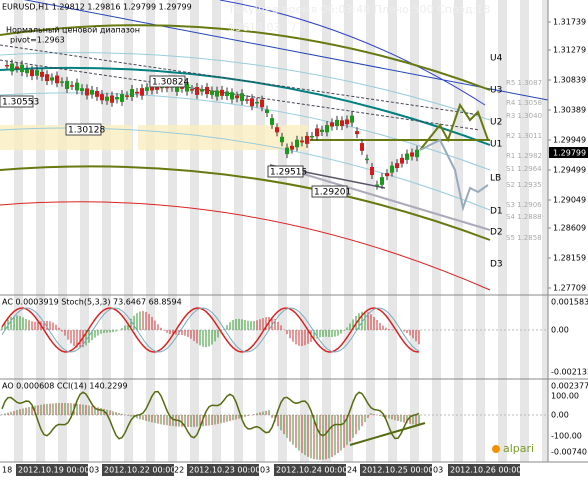  I want to click on level: U3, so click(496, 91).